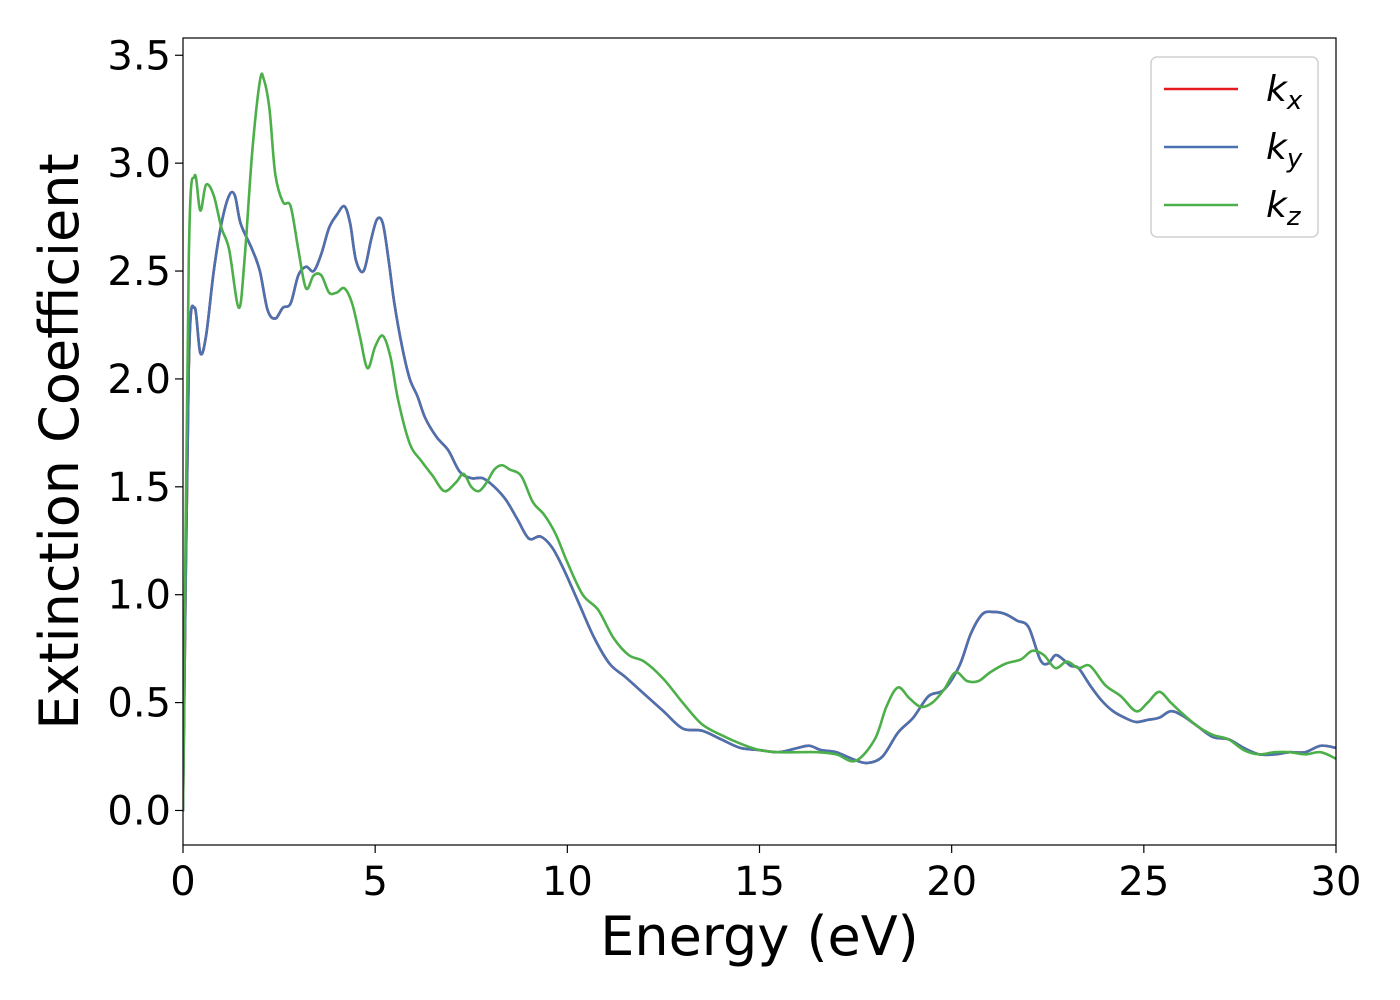 The height and width of the screenshot is (1000, 1400). Describe the element at coordinates (1284, 150) in the screenshot. I see `legend-label-y: ky` at that location.